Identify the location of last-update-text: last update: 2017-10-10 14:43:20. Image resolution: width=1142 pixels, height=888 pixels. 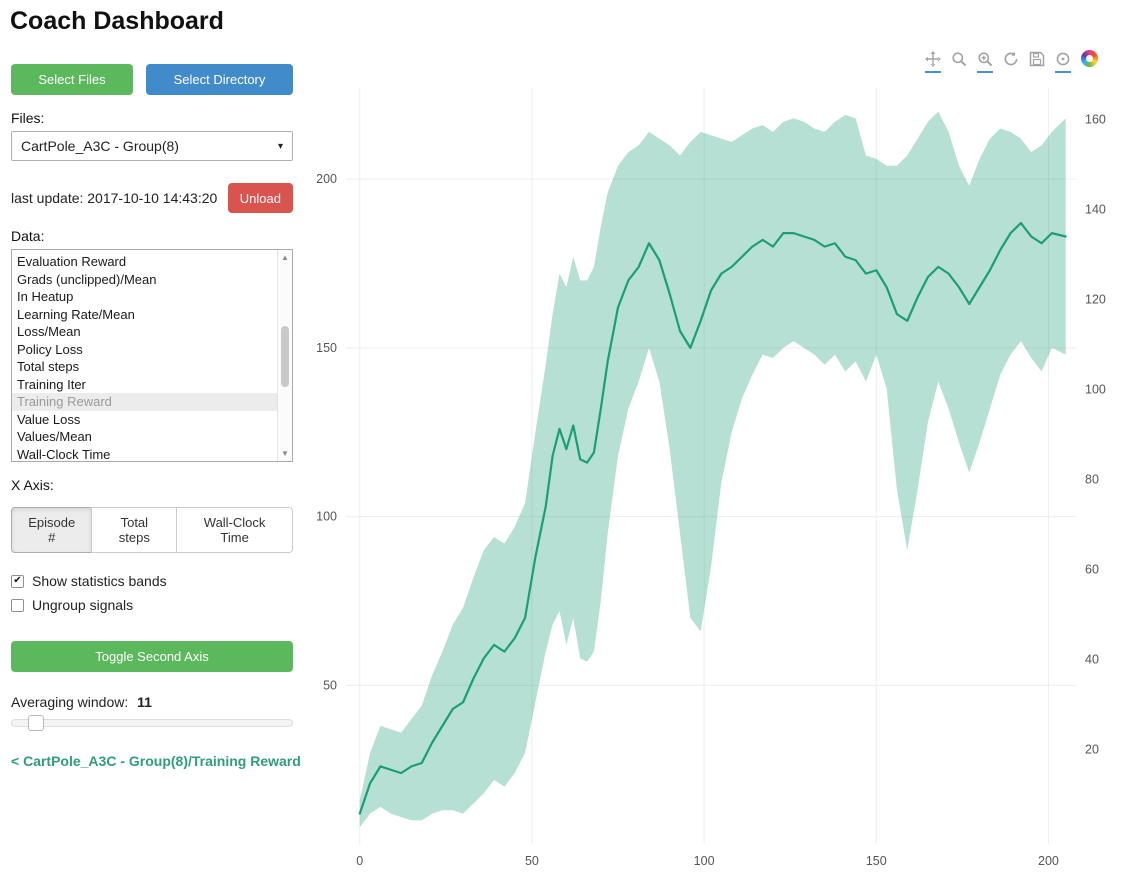
(114, 198).